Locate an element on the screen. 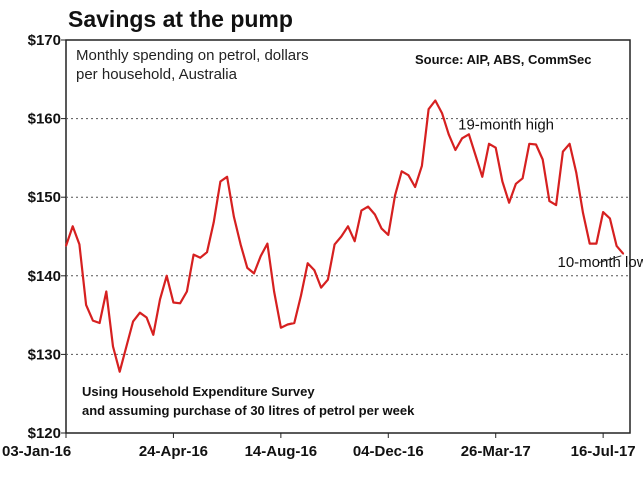  annotation-label: 19-month high is located at coordinates (506, 125).